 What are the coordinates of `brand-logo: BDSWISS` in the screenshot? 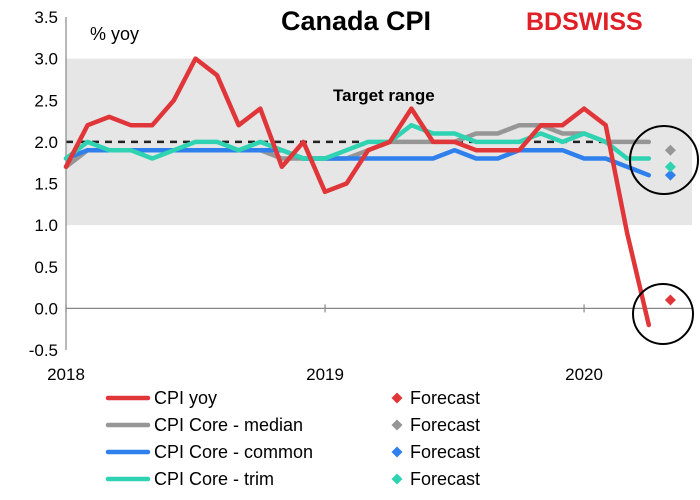 It's located at (584, 22).